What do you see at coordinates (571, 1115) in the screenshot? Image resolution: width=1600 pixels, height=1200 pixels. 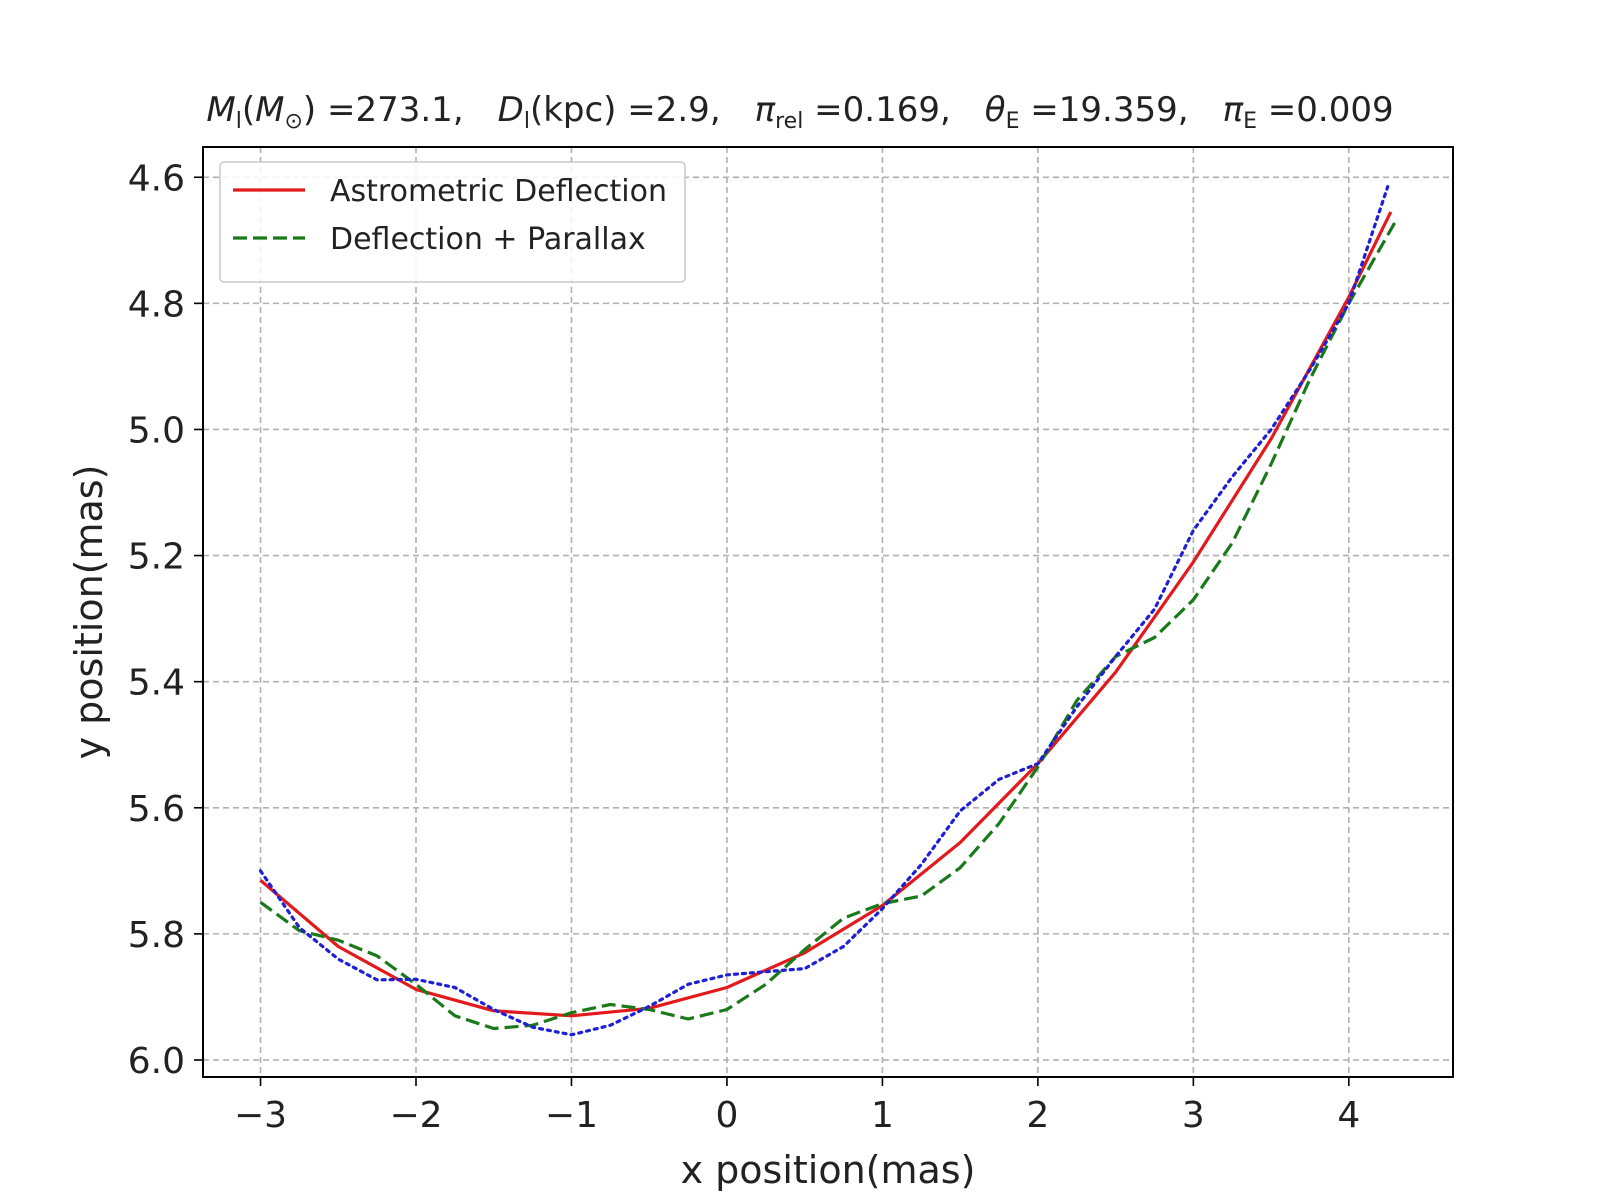 I see `x-tick-label: −1` at bounding box center [571, 1115].